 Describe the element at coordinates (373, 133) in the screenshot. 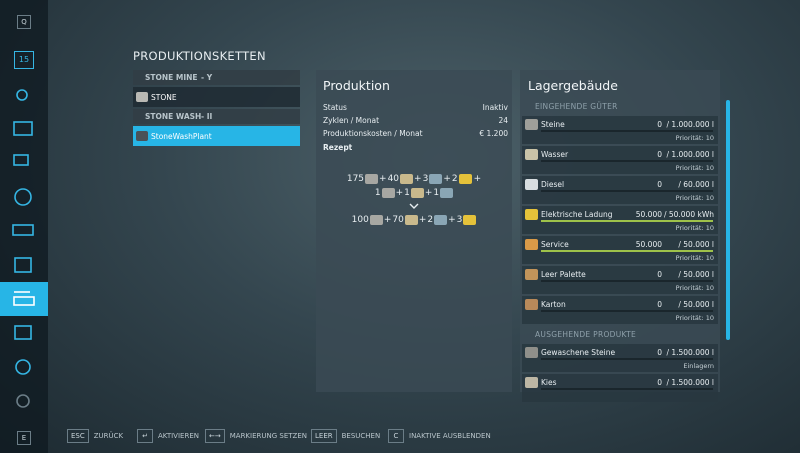

I see `info-label: Produktionskosten / Monat` at that location.